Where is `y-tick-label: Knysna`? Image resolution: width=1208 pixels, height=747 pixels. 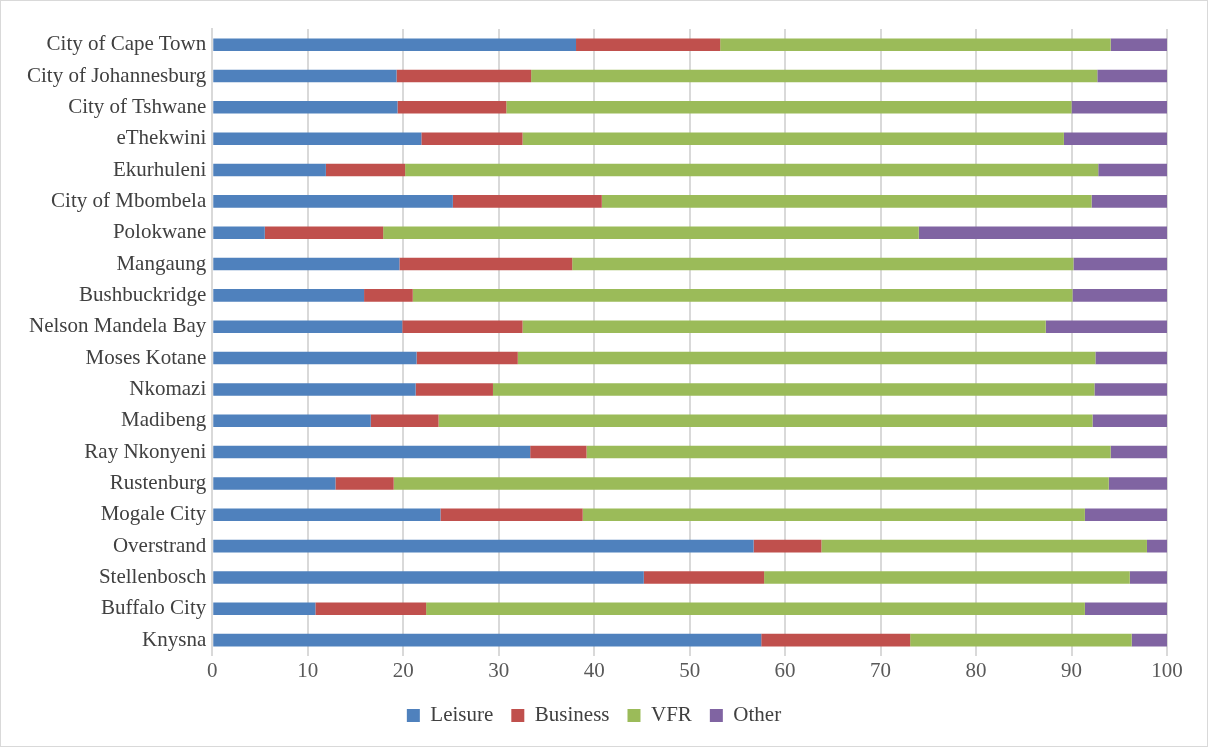
y-tick-label: Knysna is located at coordinates (174, 638).